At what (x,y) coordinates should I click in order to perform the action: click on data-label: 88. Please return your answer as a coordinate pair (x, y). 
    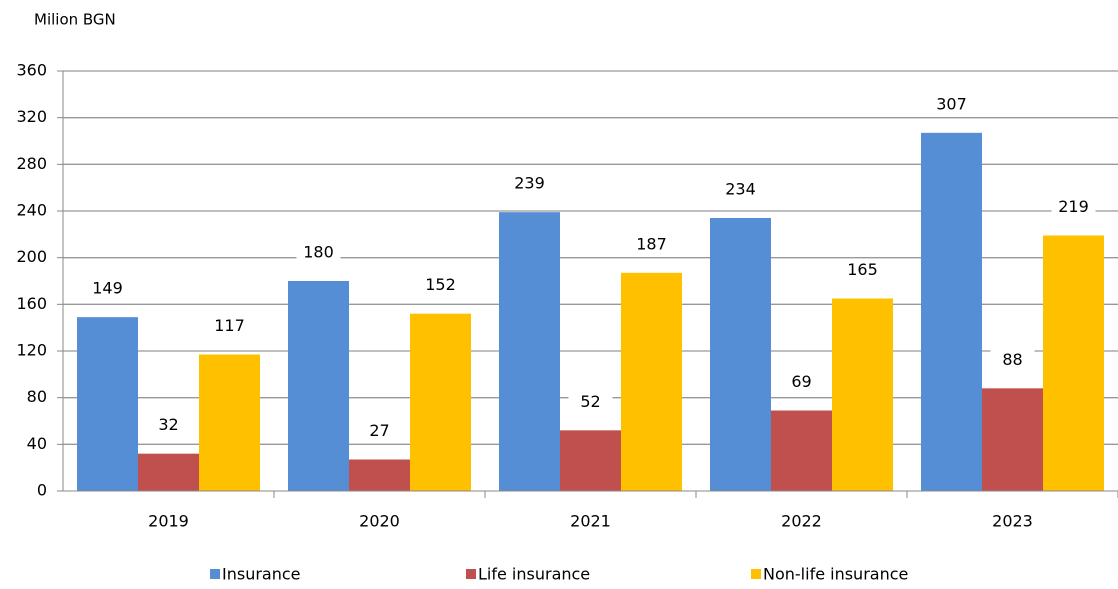
    Looking at the image, I should click on (1012, 359).